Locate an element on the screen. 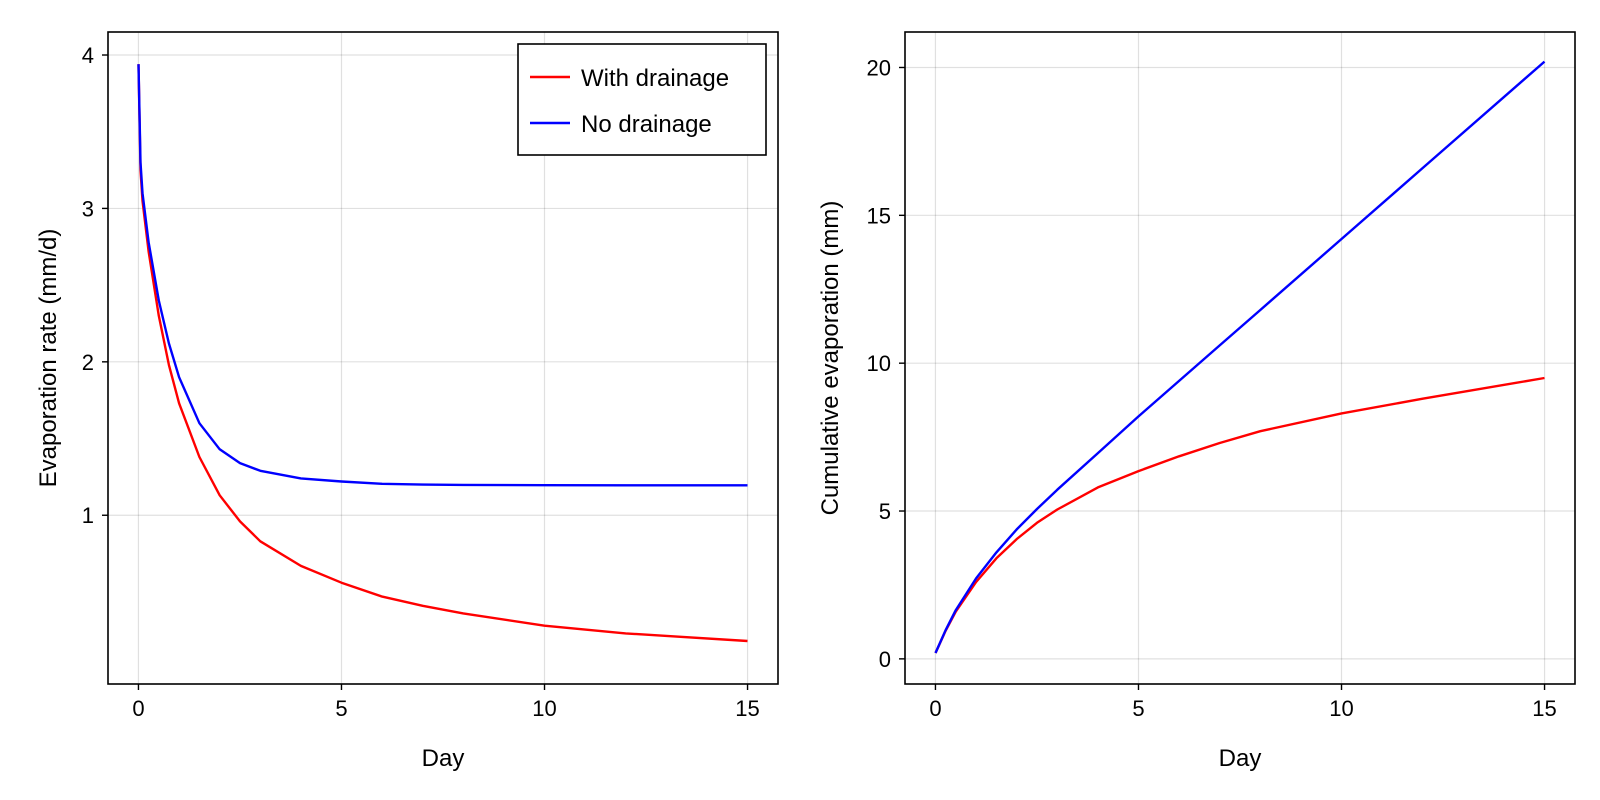 Image resolution: width=1600 pixels, height=800 pixels. y-tick-label: 0 is located at coordinates (885, 659).